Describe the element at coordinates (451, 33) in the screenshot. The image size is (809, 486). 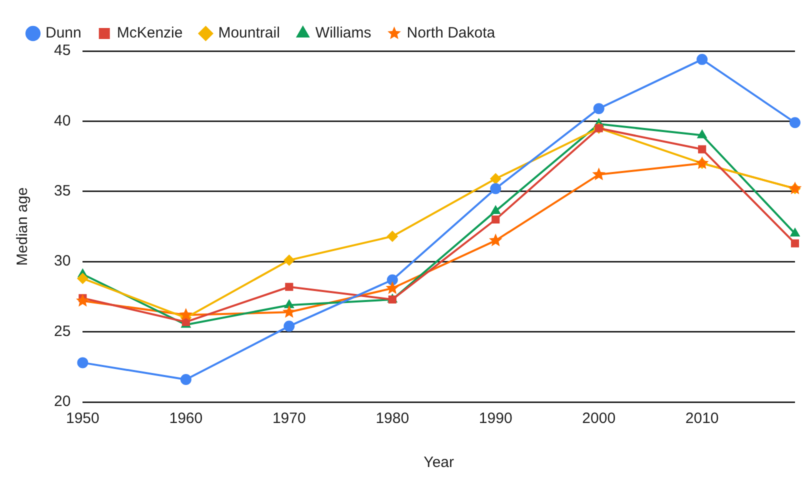
I see `legend-label: North Dakota` at that location.